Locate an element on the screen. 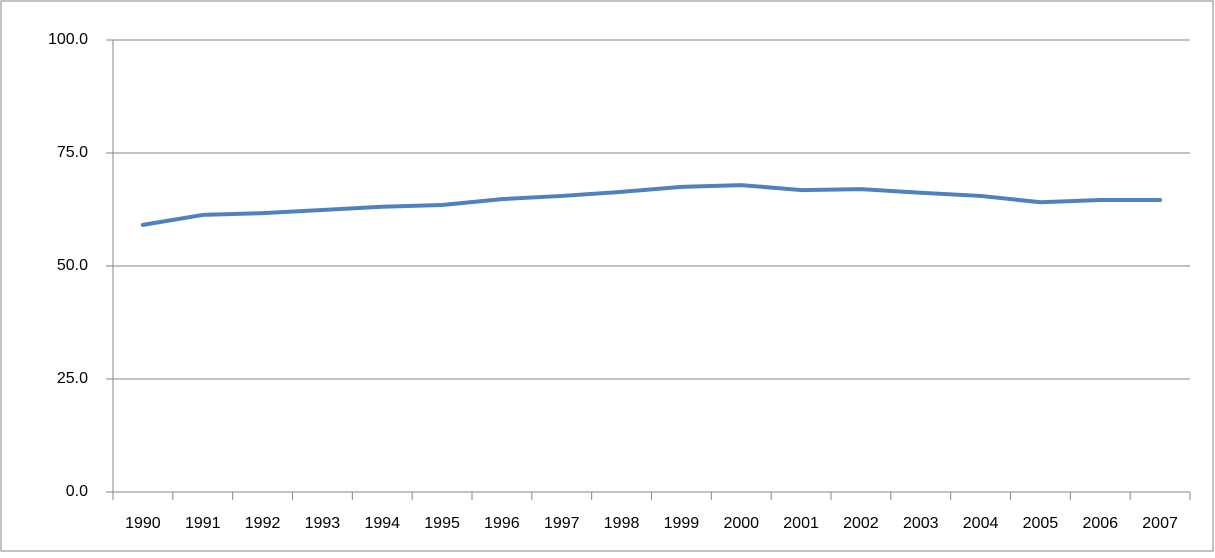 The height and width of the screenshot is (558, 1215). x-tick-label: 2006 is located at coordinates (1100, 523).